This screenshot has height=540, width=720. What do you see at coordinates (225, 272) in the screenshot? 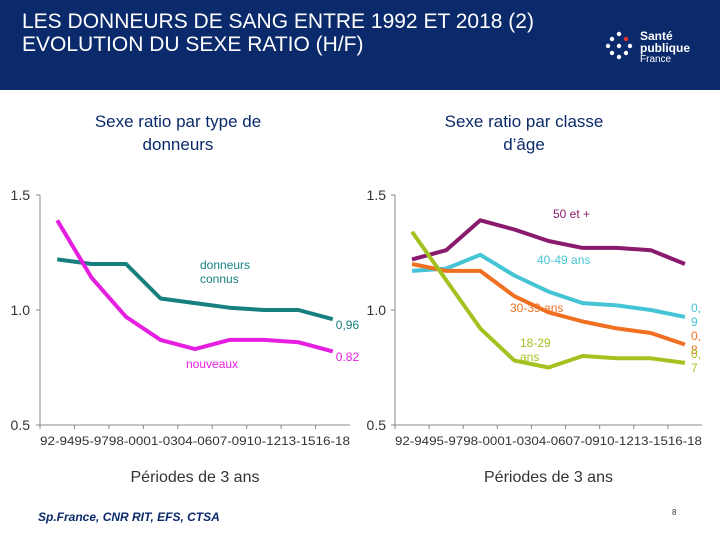
I see `series-label: donneurs connus` at bounding box center [225, 272].